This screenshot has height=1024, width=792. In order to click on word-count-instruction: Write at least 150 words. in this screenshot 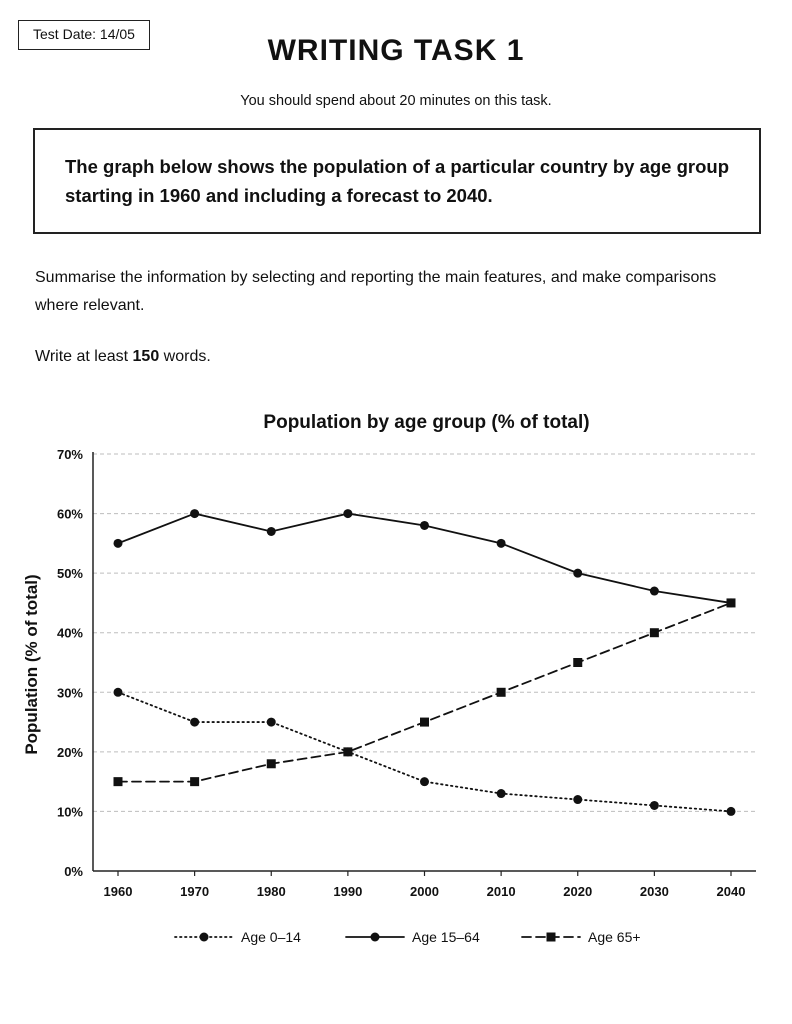, I will do `click(123, 357)`.